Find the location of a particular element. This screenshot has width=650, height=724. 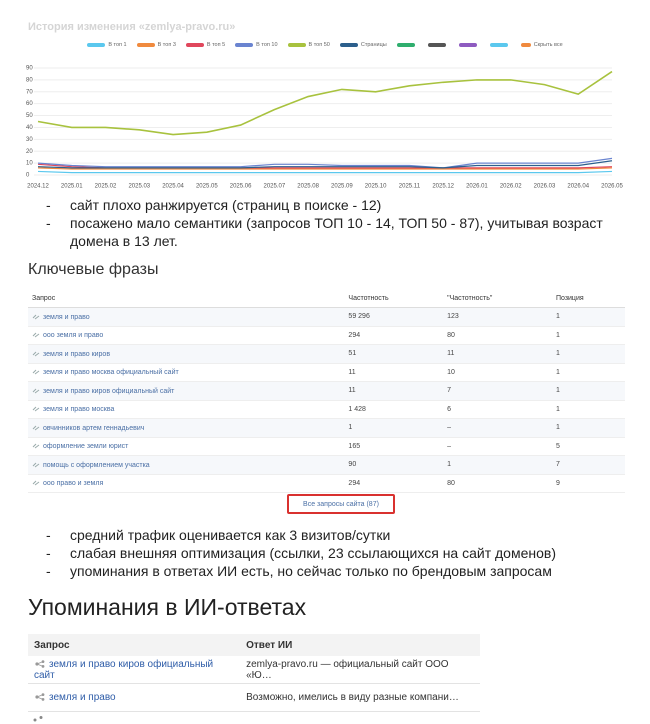

y-tick-label: 90 is located at coordinates (29, 69).